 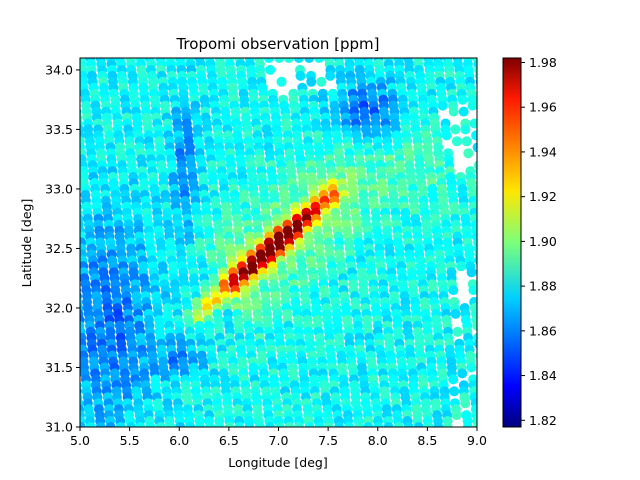 I want to click on y-tick-label: 33.5, so click(x=59, y=129).